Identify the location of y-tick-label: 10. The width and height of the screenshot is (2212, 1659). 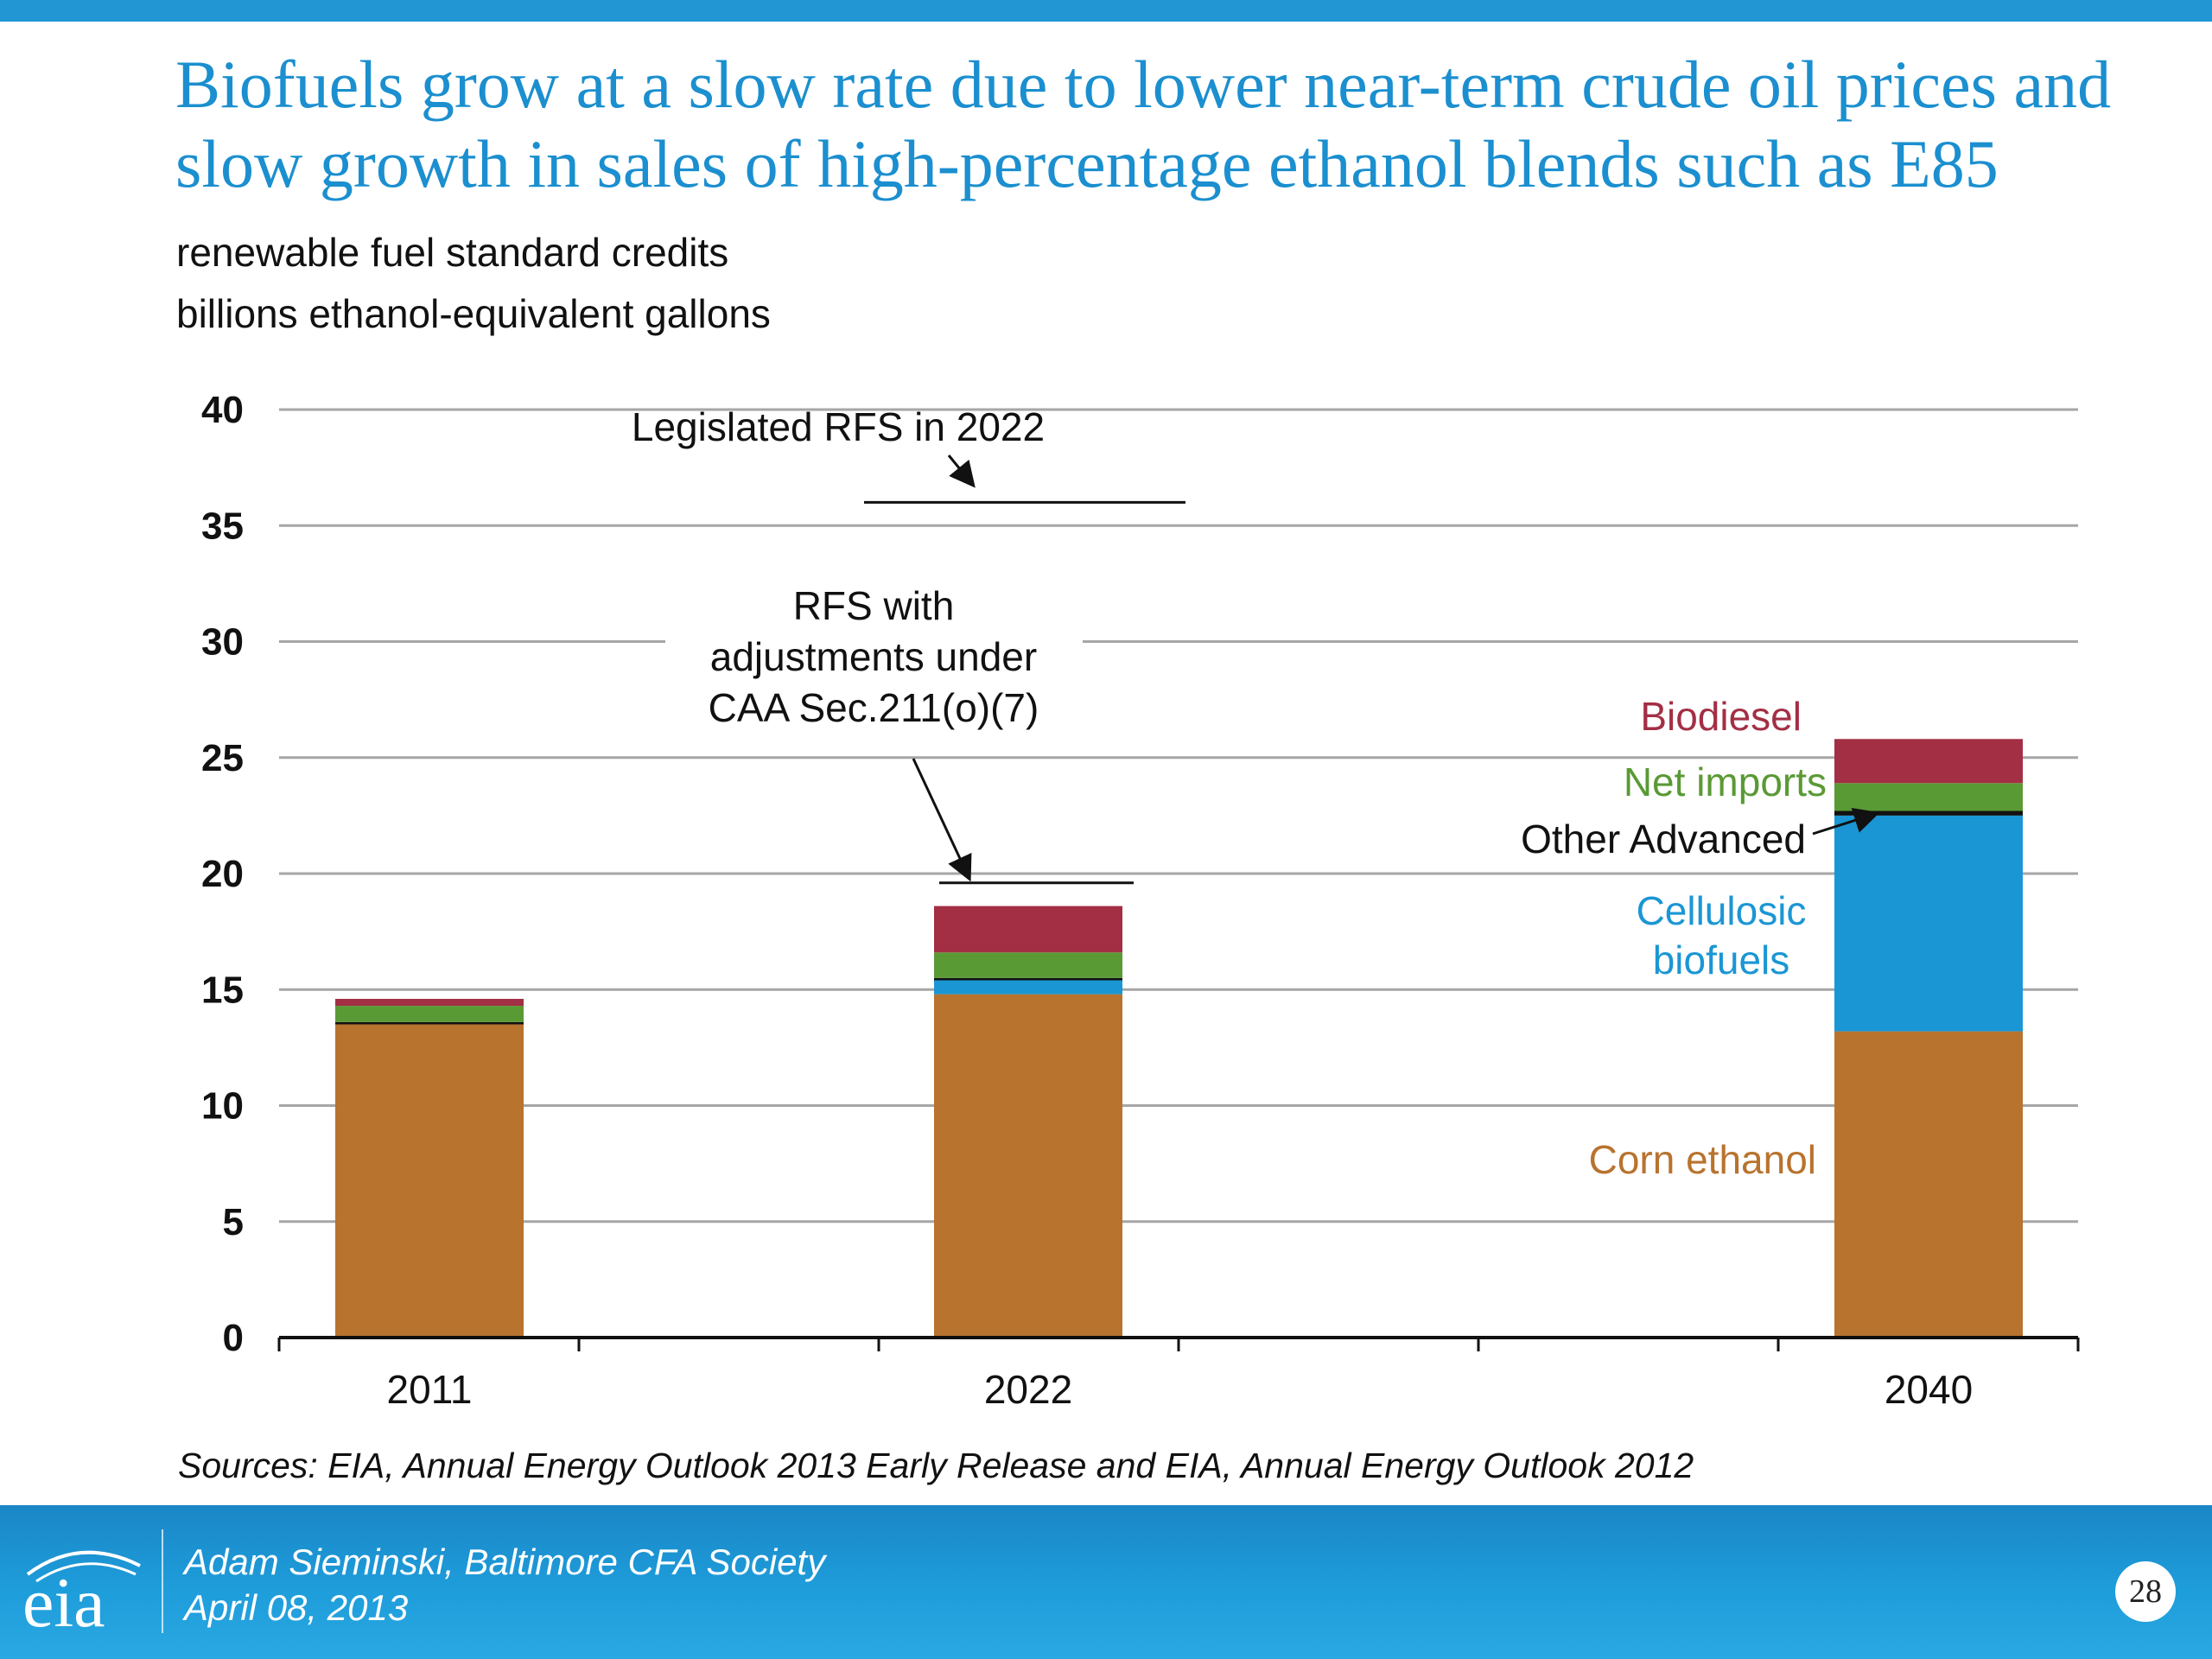
(222, 1106).